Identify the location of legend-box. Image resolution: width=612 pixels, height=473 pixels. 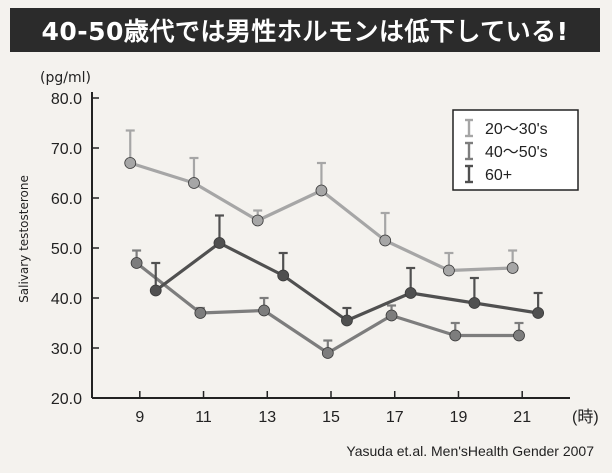
(515, 150).